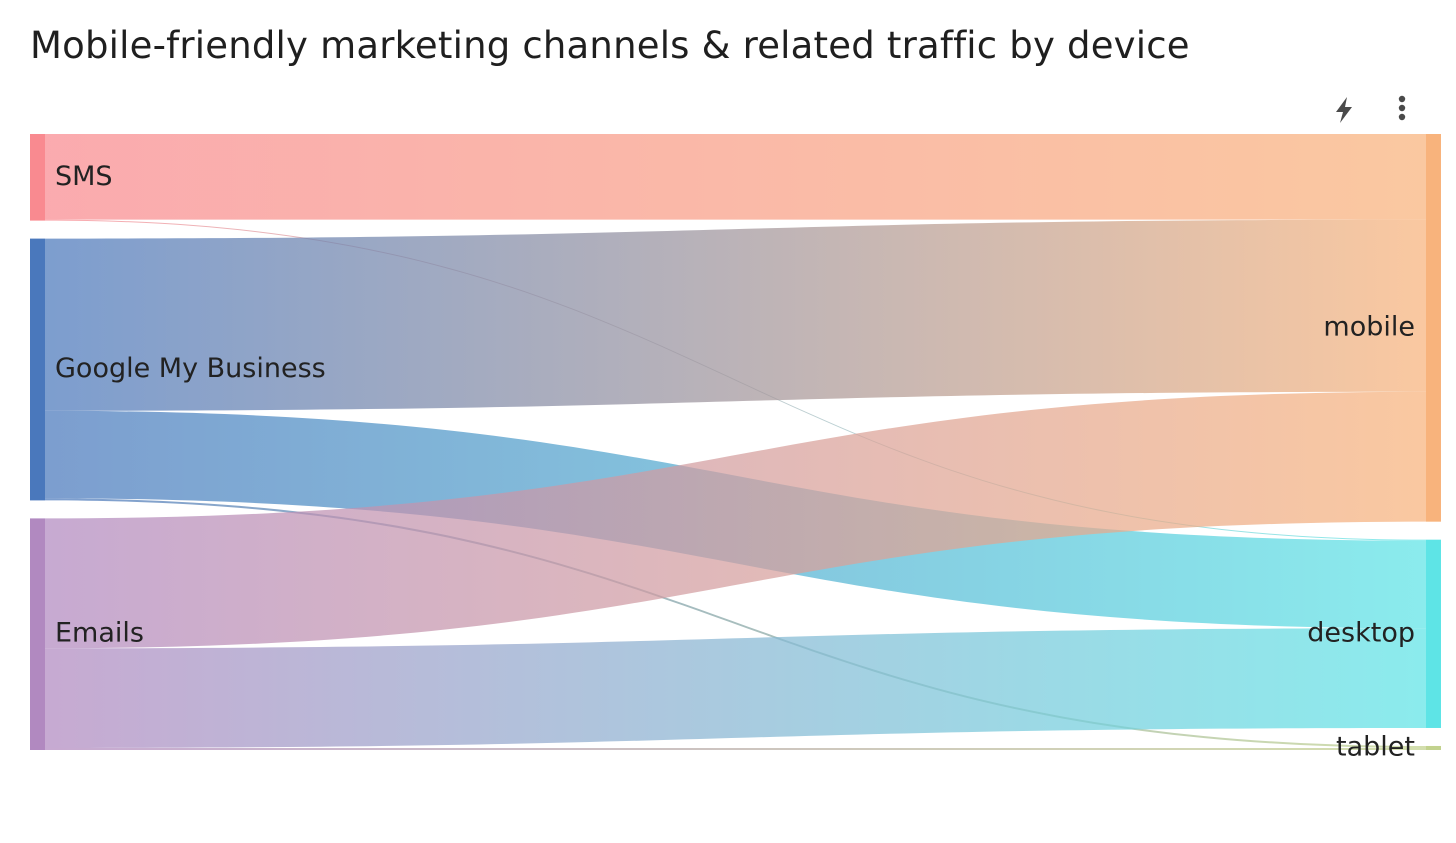 The image size is (1456, 843). Describe the element at coordinates (1344, 110) in the screenshot. I see `lightning-icon` at that location.